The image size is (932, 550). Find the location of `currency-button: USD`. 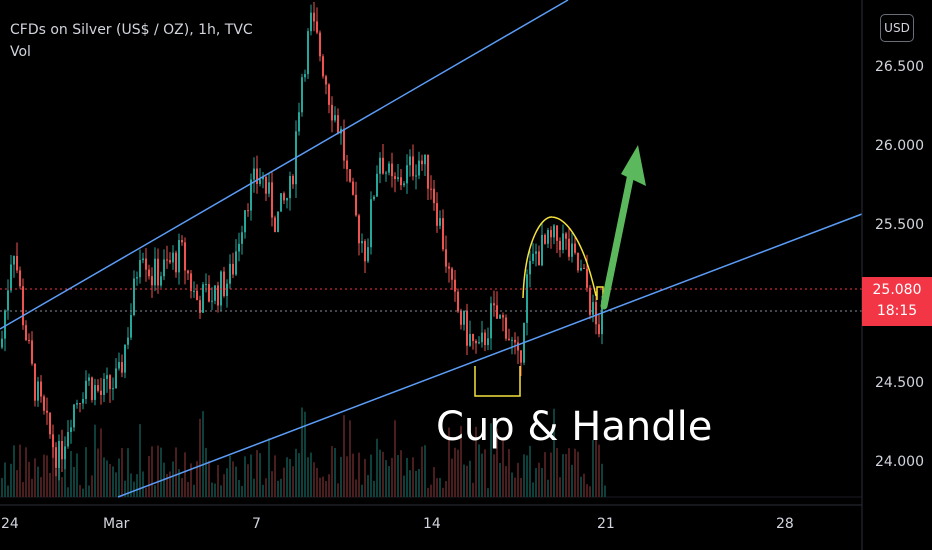

currency-button: USD is located at coordinates (897, 28).